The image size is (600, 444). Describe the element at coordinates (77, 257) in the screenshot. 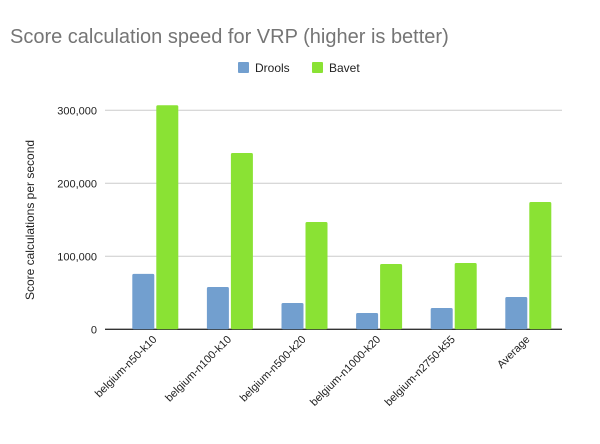

I see `y-tick-label: 100,000` at that location.